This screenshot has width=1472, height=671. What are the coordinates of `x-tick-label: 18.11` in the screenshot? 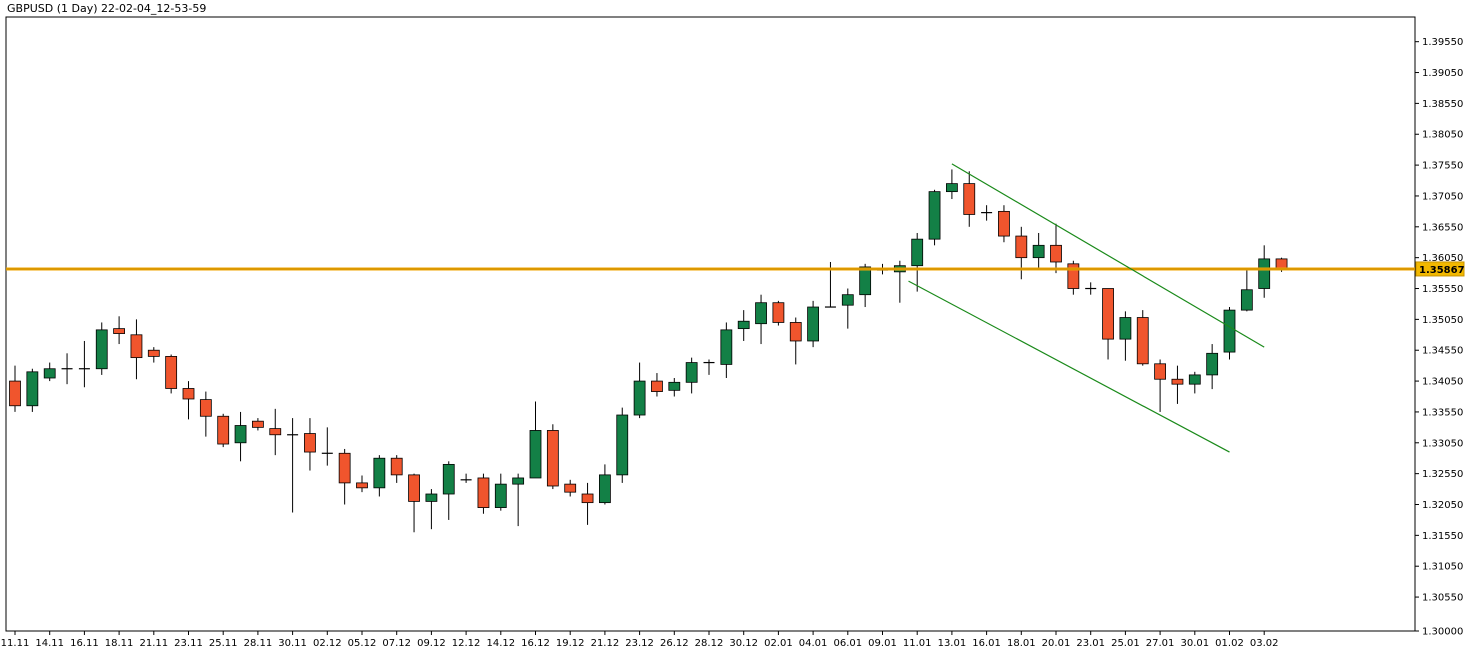 It's located at (119, 643).